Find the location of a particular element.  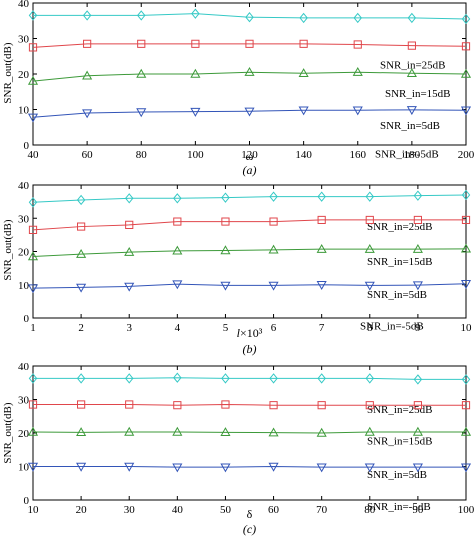

x-tick-label: 8 is located at coordinates (370, 328).